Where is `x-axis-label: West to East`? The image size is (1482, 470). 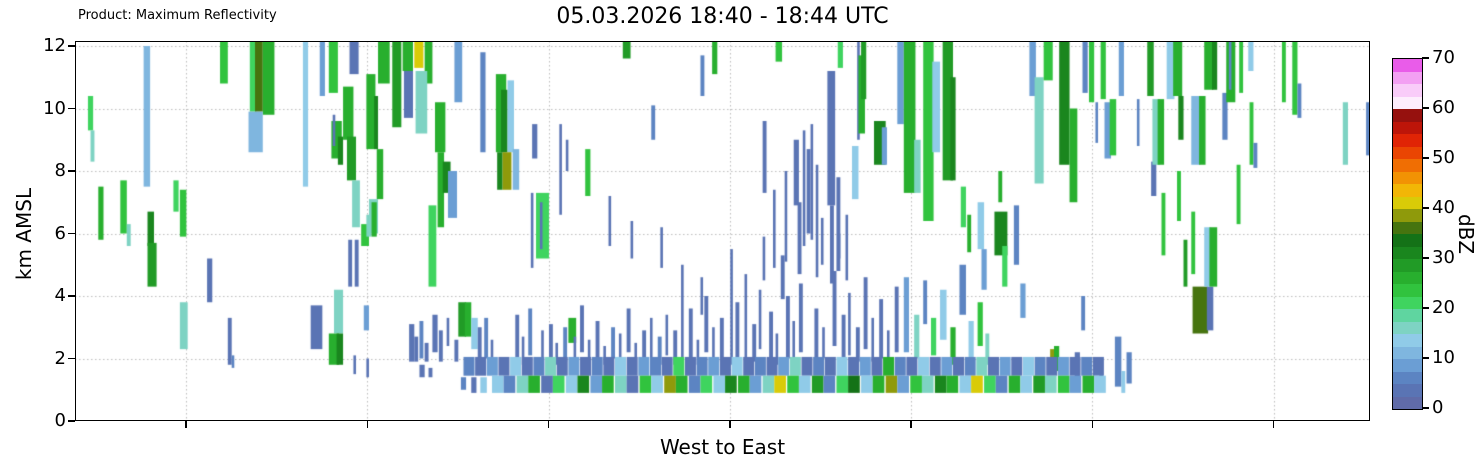 x-axis-label: West to East is located at coordinates (722, 447).